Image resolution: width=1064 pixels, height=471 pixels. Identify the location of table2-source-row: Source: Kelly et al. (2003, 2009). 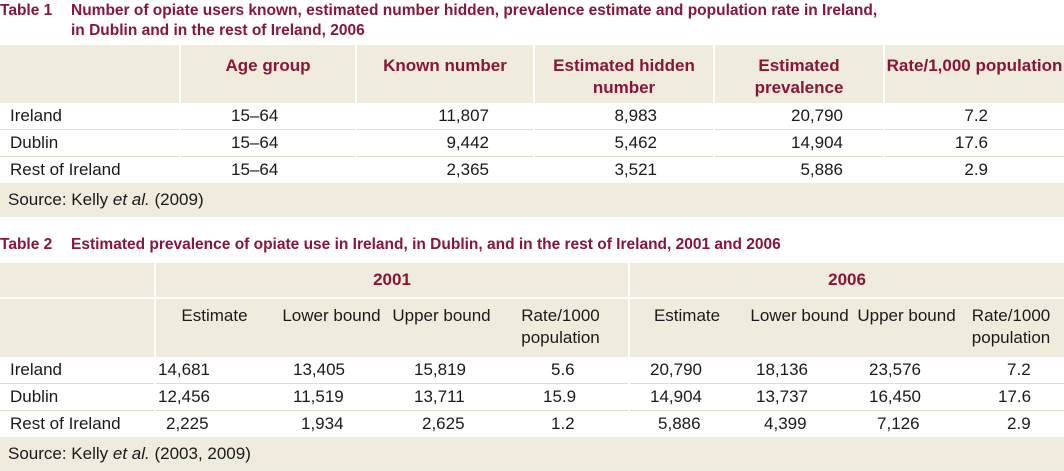
(532, 454).